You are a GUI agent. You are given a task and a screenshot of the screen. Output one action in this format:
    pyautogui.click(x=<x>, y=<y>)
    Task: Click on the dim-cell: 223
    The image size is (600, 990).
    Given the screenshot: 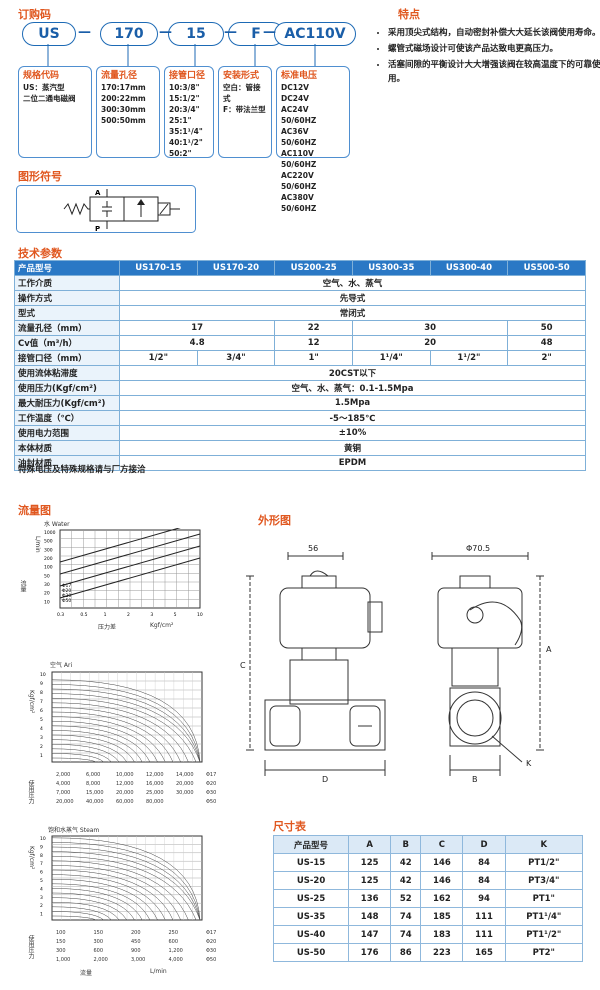 What is the action you would take?
    pyautogui.click(x=442, y=952)
    